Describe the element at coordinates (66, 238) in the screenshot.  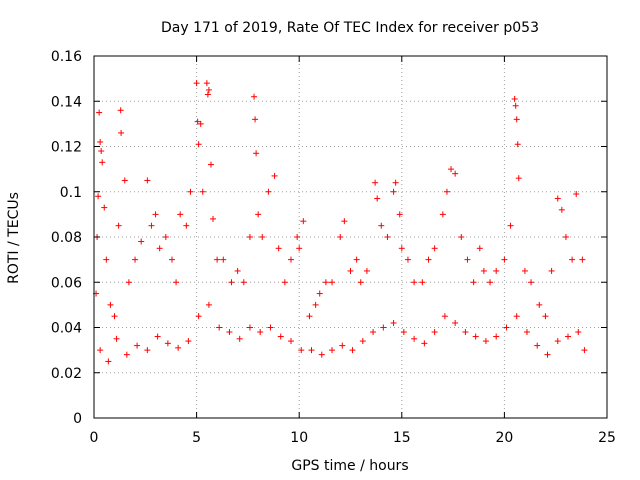
I see `y-tick-label: 0.08` at that location.